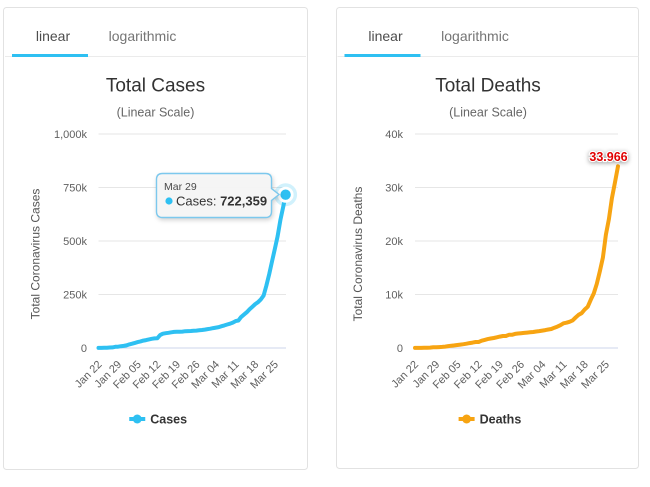  Describe the element at coordinates (71, 135) in the screenshot. I see `svg-text: 1,000k` at that location.